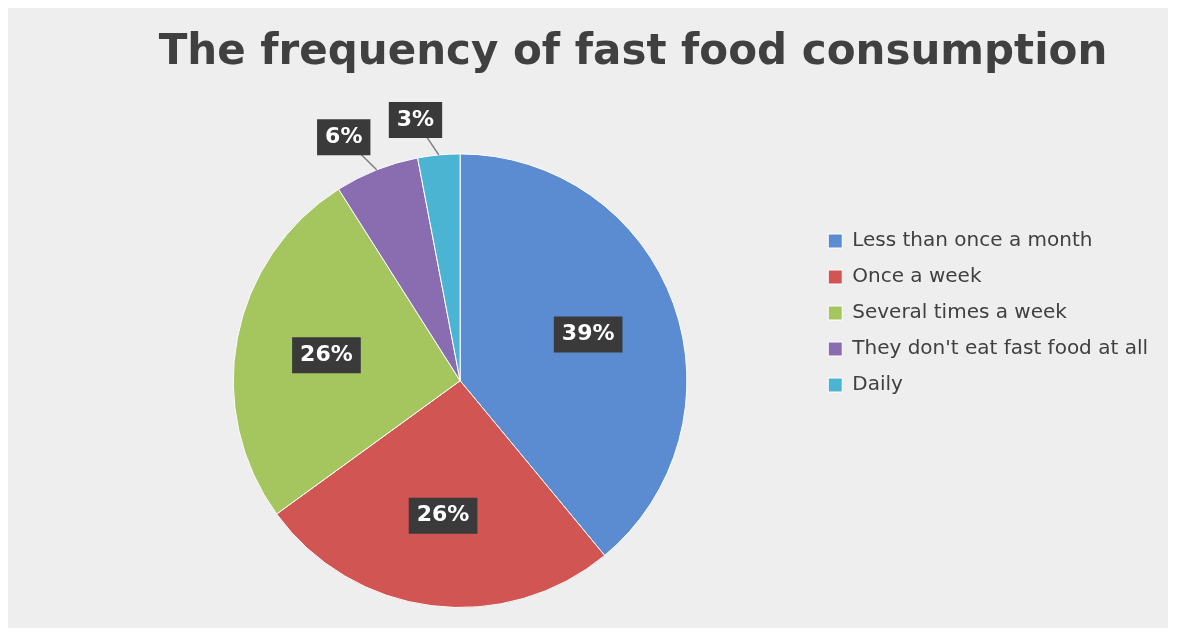  What do you see at coordinates (415, 118) in the screenshot?
I see `data-label: 3%` at bounding box center [415, 118].